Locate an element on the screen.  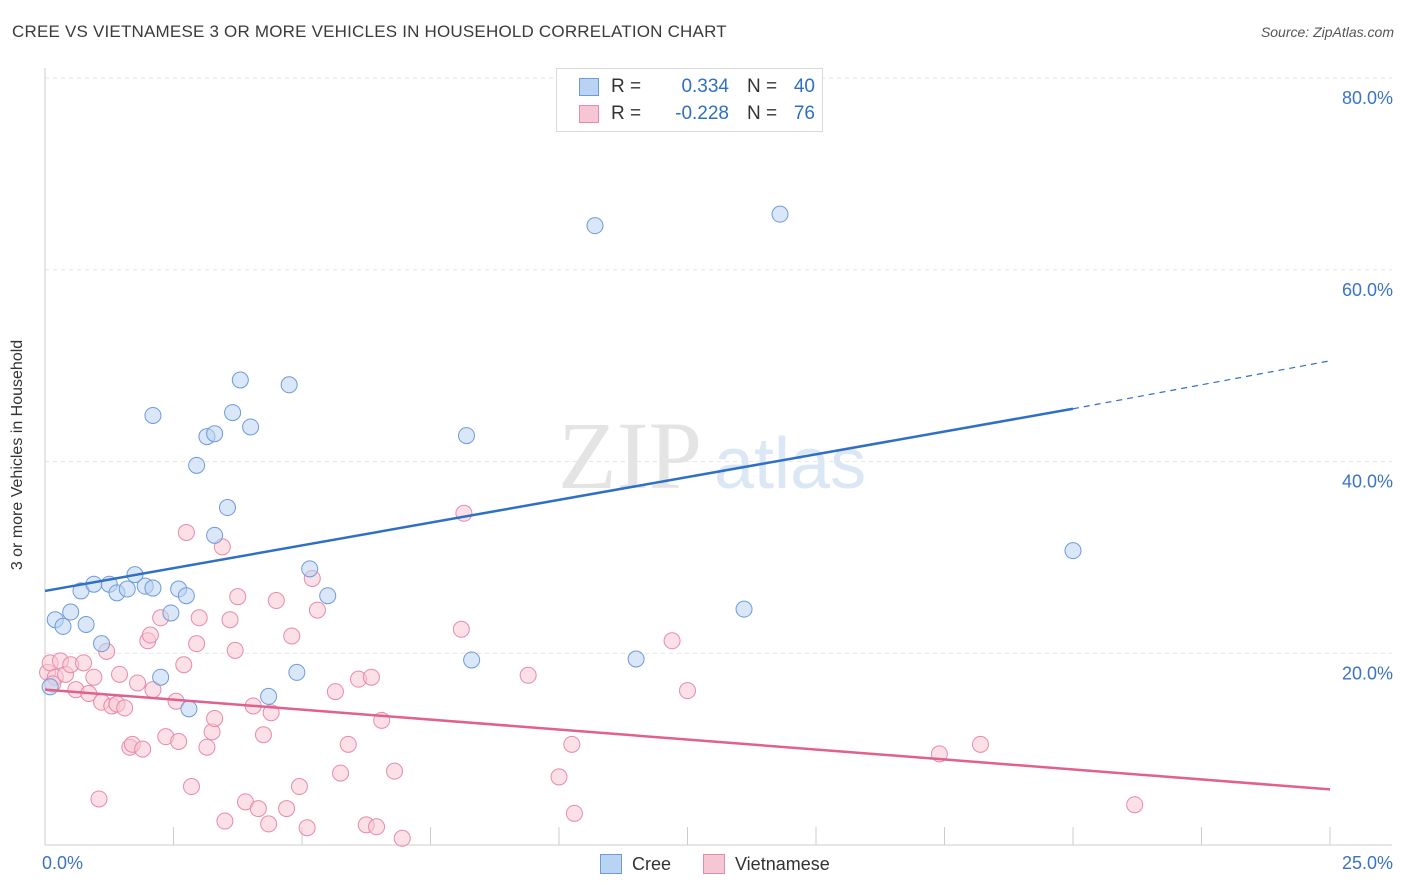
x-tick-label: 25.0% is located at coordinates (1367, 863).